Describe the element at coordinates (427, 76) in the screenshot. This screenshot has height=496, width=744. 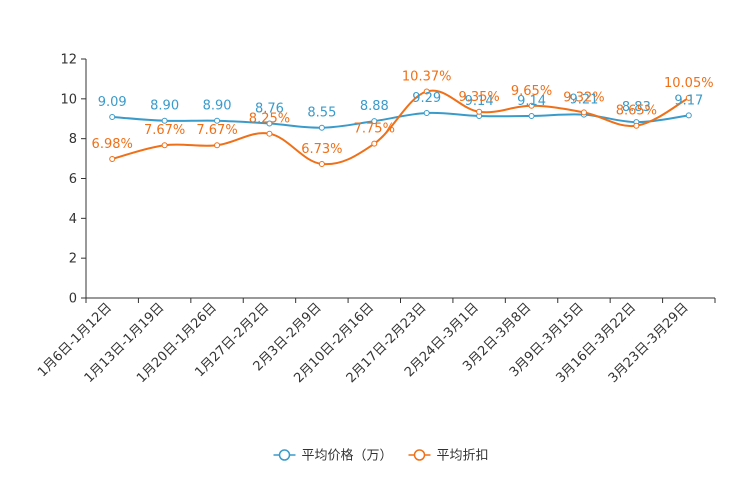
I see `data-label: 10.37%` at that location.